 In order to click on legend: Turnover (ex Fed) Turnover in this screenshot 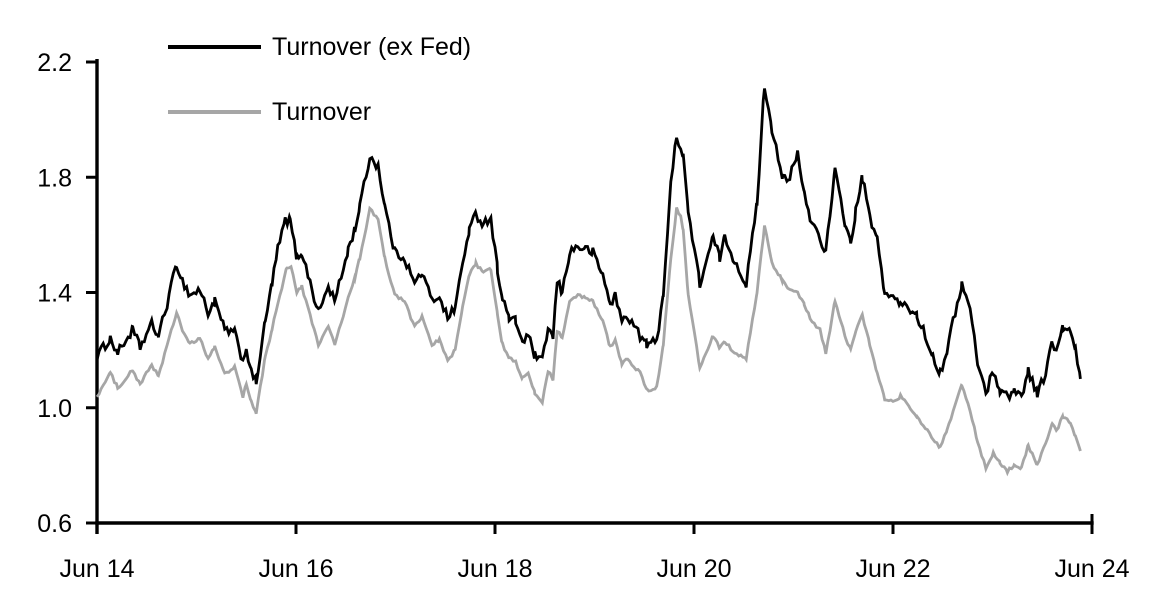, I will do `click(319, 79)`.